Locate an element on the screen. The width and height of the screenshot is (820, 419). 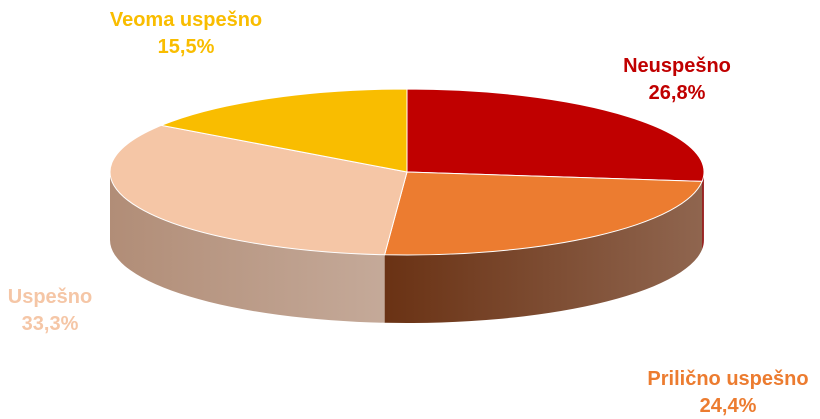
pie-label-neuspesno: Neuspešno 26,8% is located at coordinates (677, 79).